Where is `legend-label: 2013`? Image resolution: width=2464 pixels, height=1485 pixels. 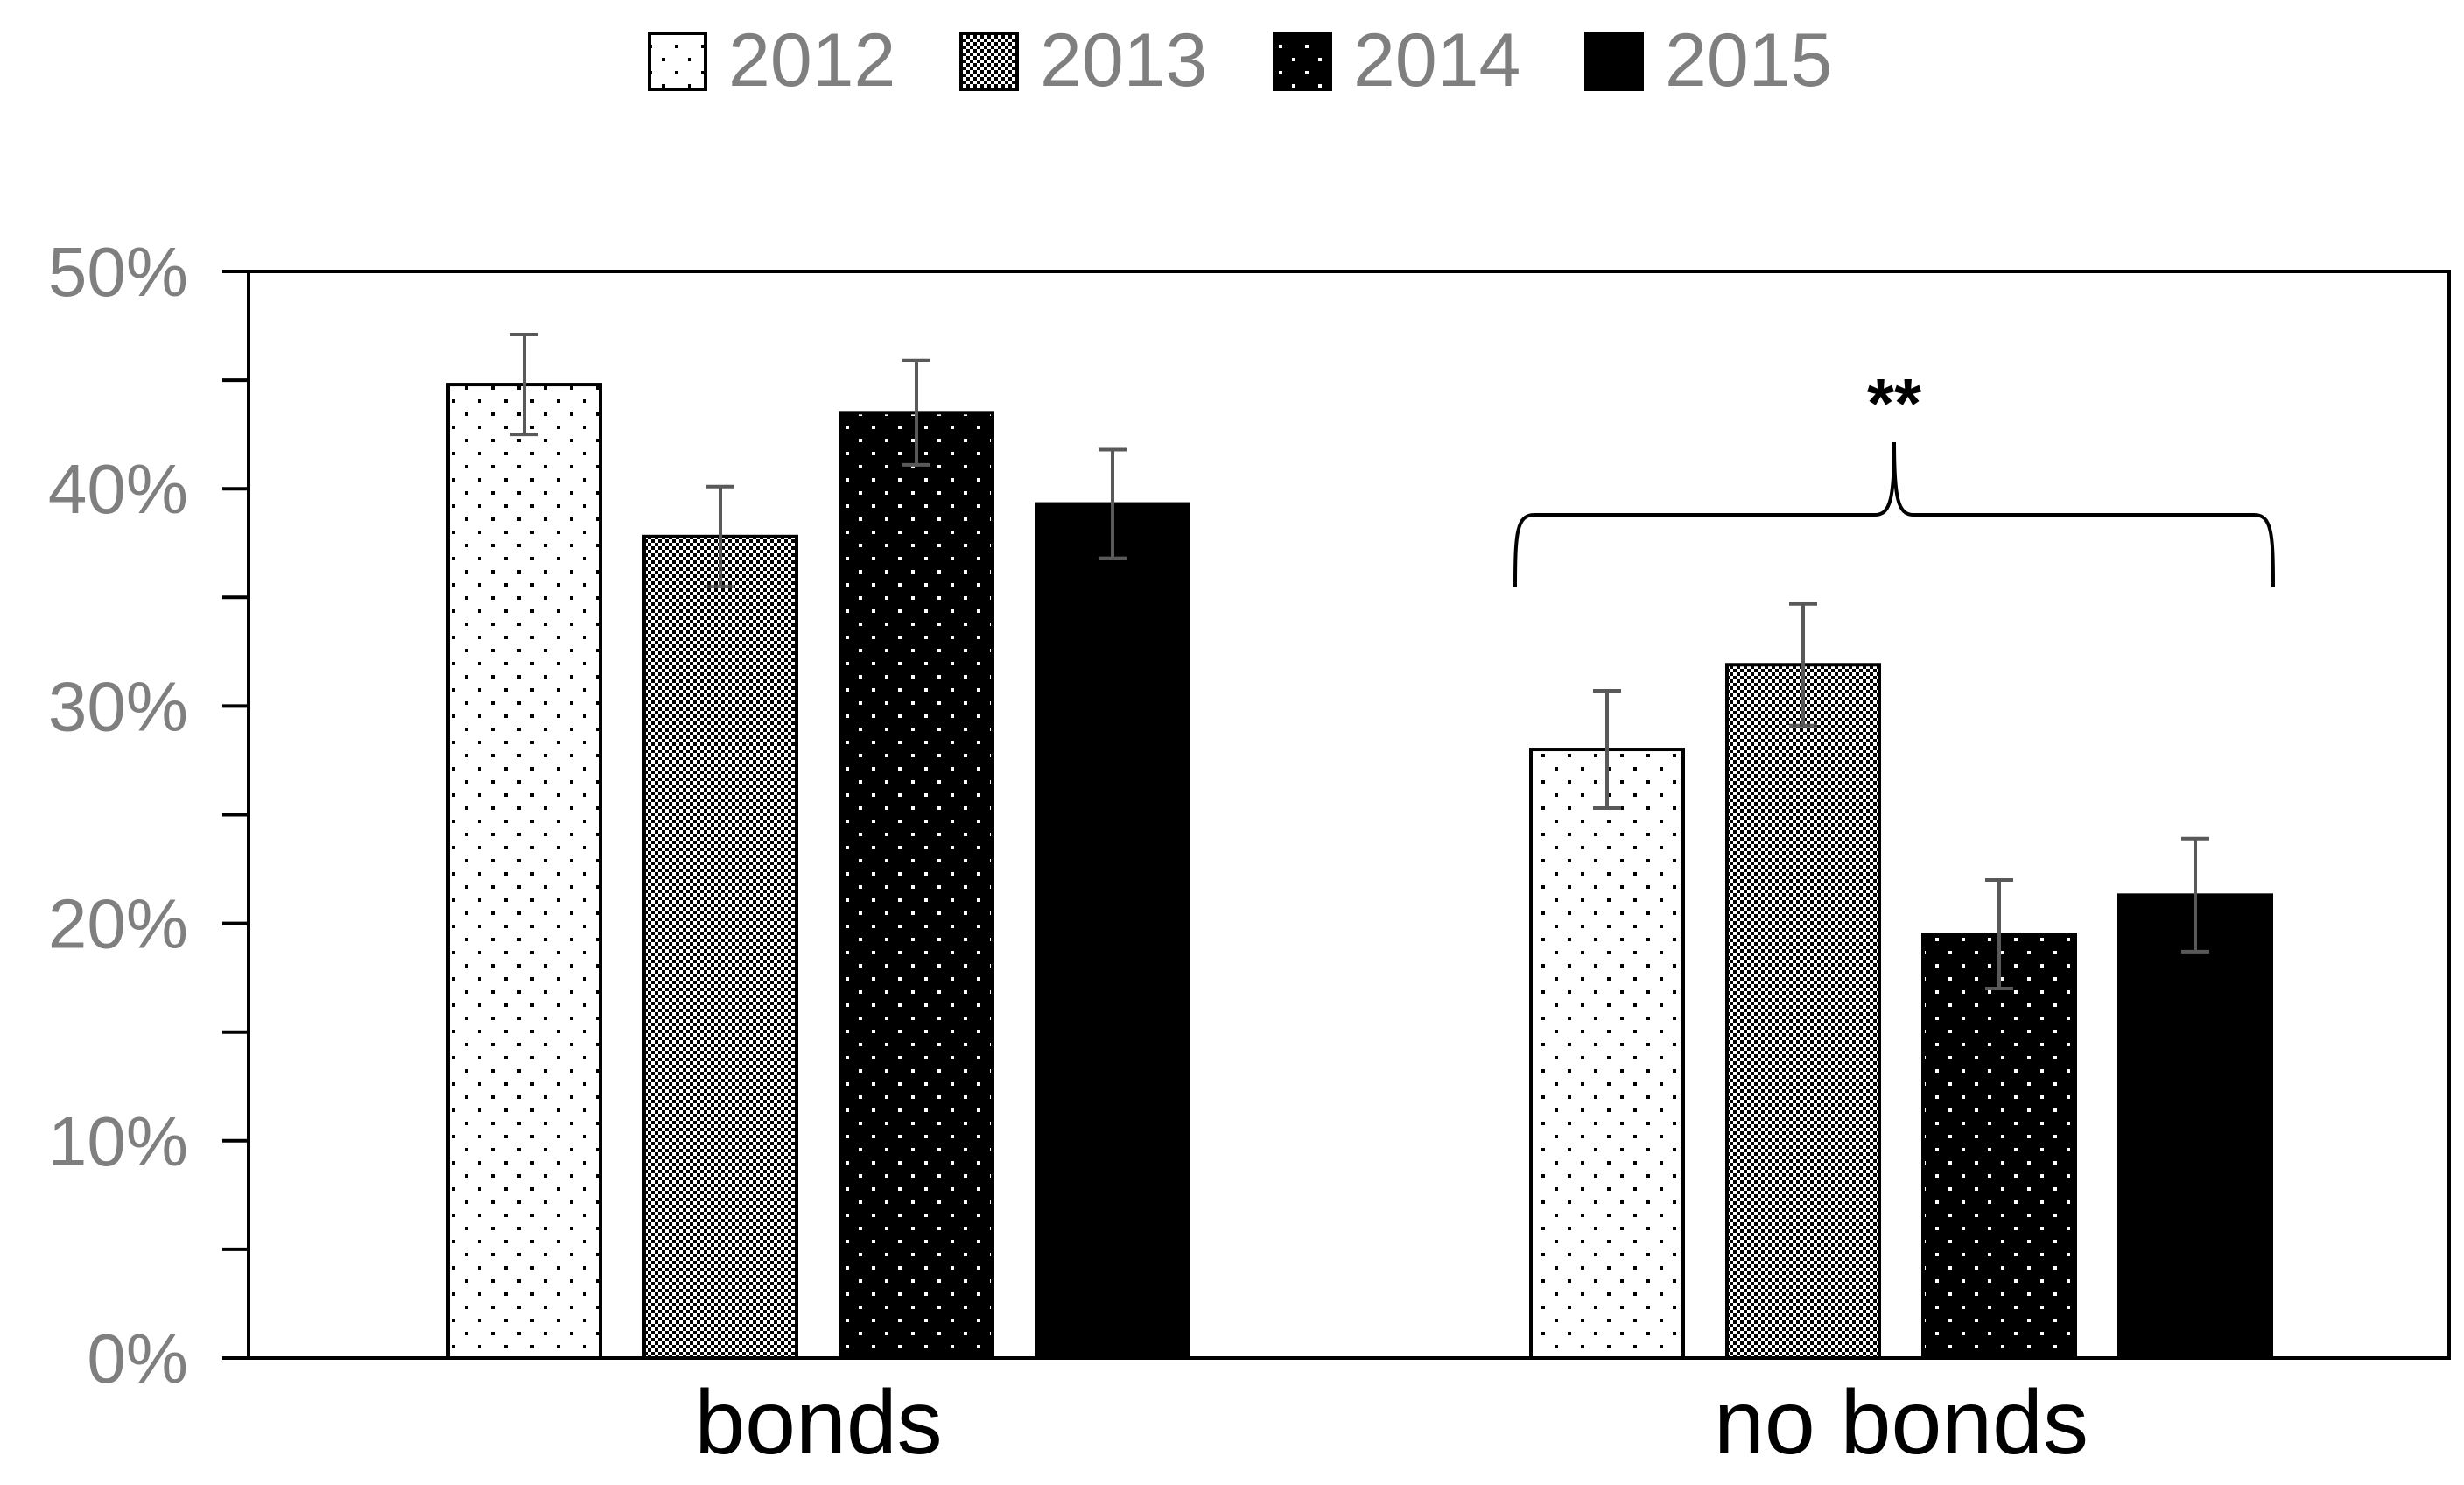
legend-label: 2013 is located at coordinates (1123, 60).